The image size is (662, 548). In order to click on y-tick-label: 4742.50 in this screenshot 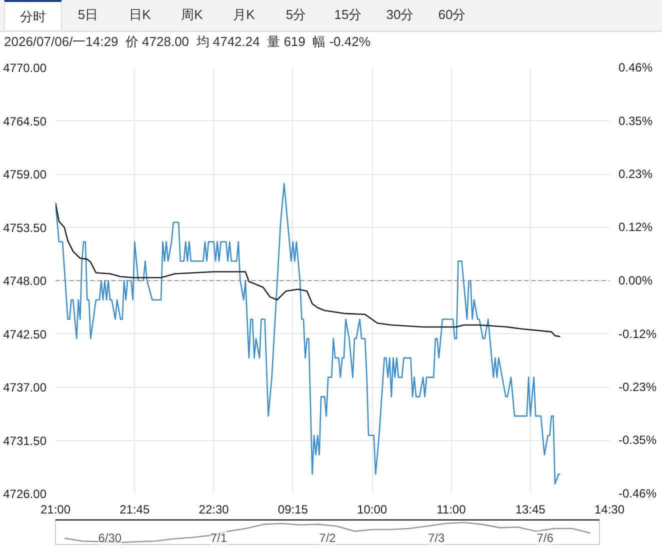, I will do `click(25, 334)`.